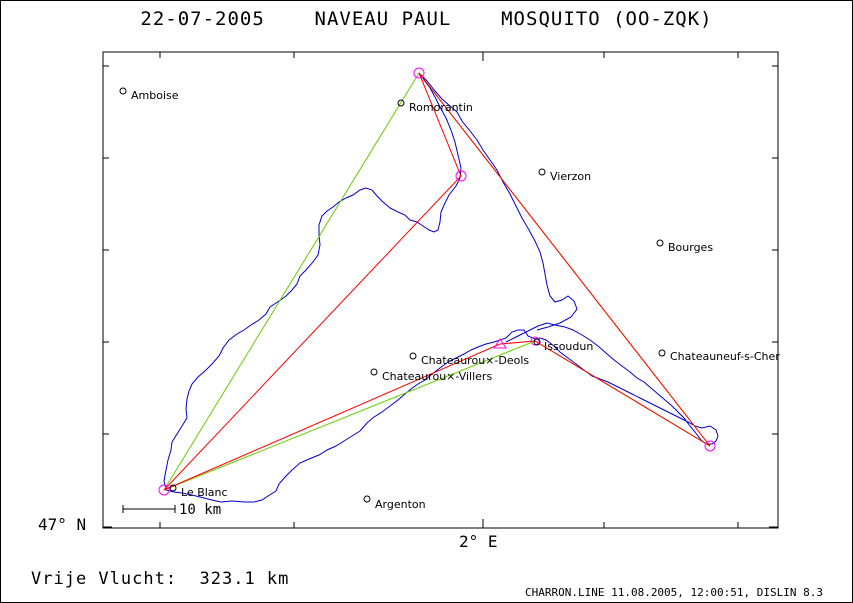  Describe the element at coordinates (441, 107) in the screenshot. I see `city-label-romorantin: Romorantin` at that location.